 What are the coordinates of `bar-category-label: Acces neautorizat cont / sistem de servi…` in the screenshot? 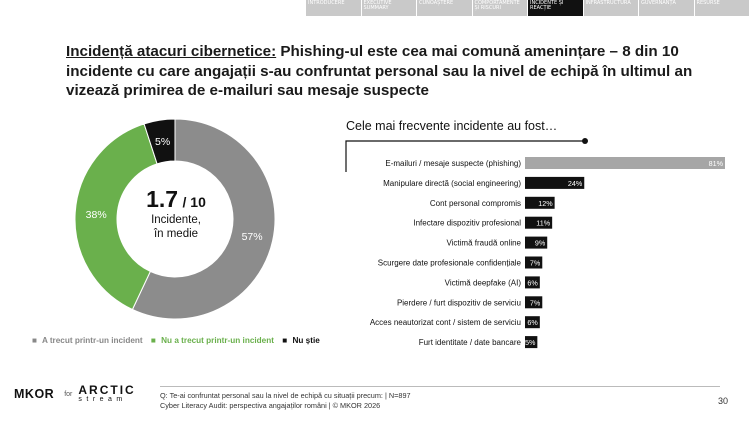 It's located at (445, 322).